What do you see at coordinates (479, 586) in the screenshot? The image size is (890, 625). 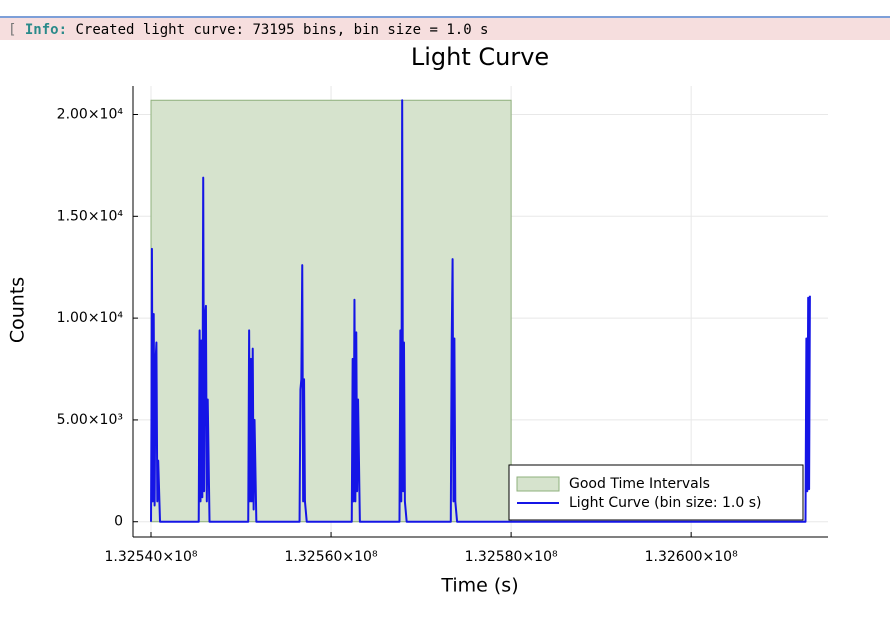 I see `x-axis-label: Time (s)` at bounding box center [479, 586].